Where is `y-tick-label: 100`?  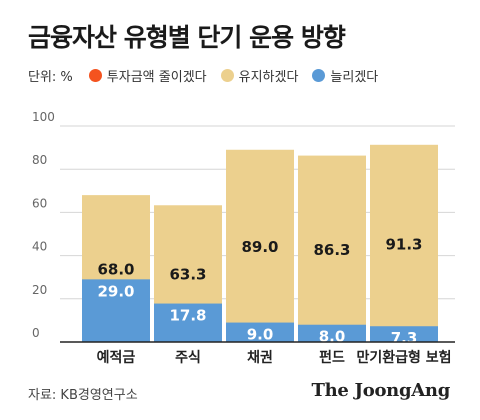
y-tick-label: 100 is located at coordinates (43, 117).